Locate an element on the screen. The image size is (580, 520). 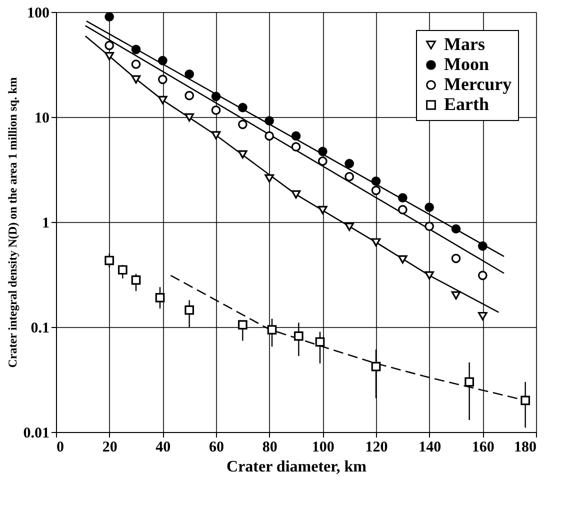
y-tick-label: 1 is located at coordinates (46, 224).